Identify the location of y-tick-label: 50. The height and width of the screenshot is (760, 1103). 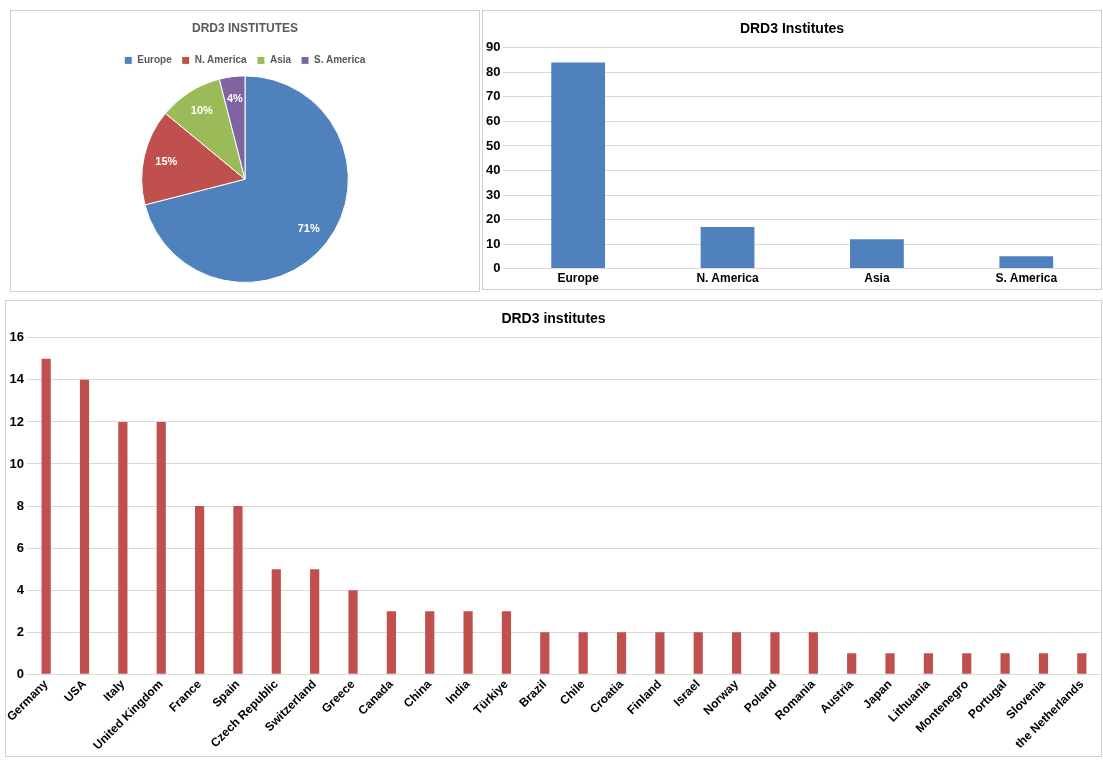
(493, 145).